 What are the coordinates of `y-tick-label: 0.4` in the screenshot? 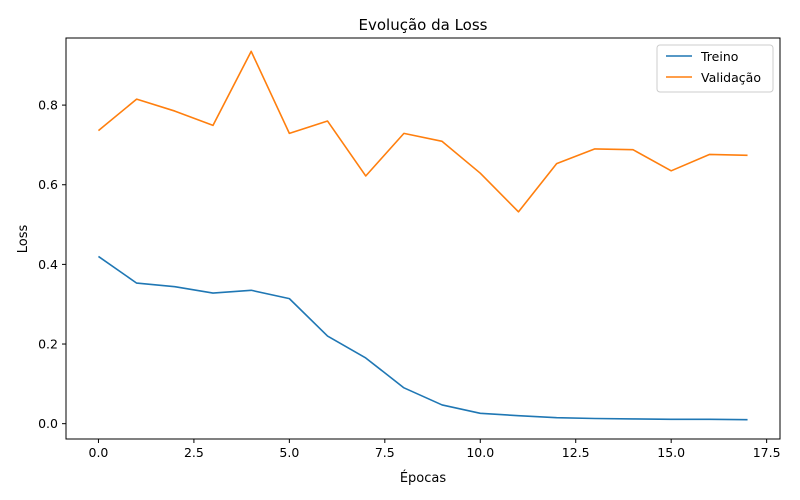 It's located at (48, 264).